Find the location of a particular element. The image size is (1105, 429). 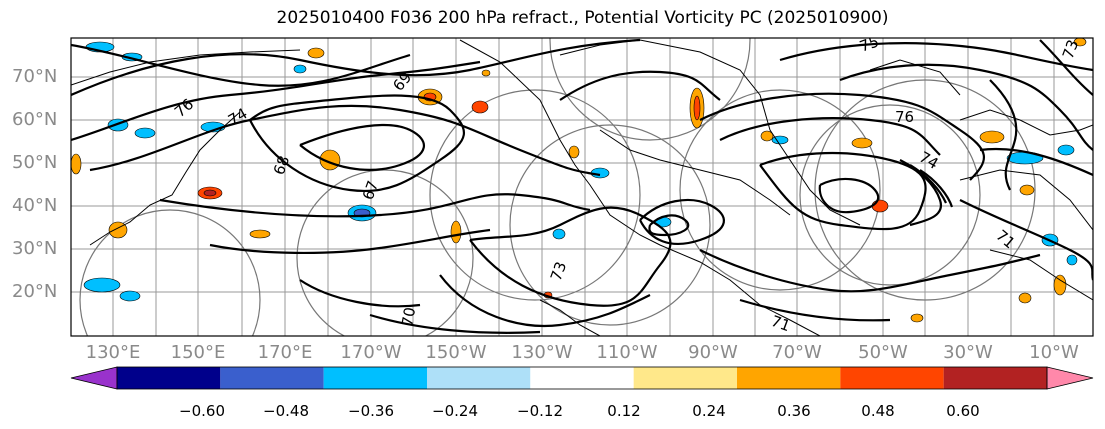

lon-label: 130°E is located at coordinates (113, 352).